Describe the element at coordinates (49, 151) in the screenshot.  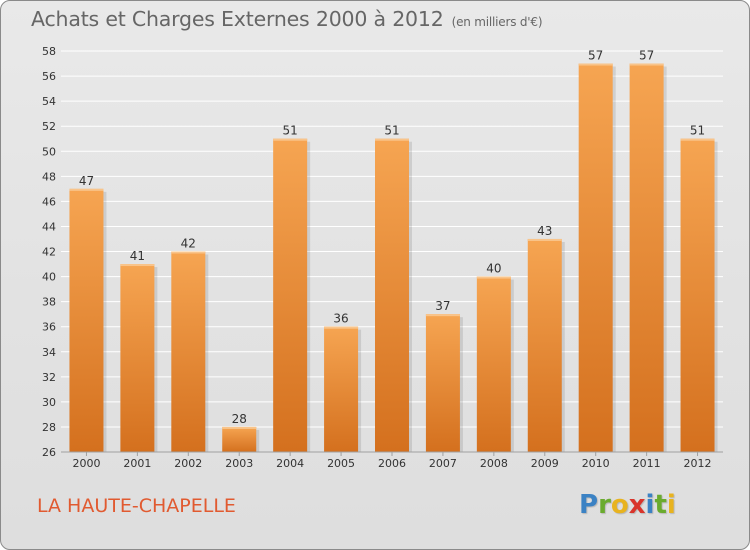
I see `y-tick-label: 50` at that location.